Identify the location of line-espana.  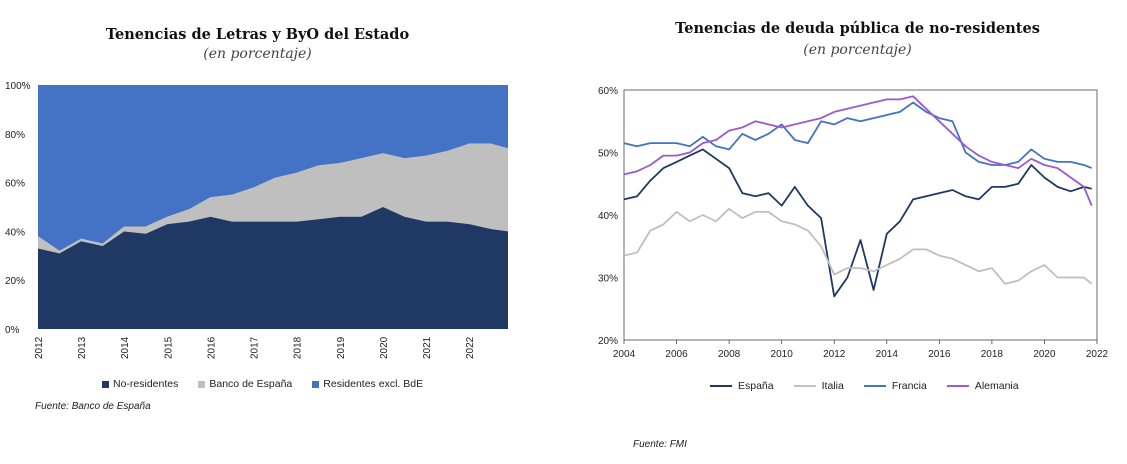
(857, 223).